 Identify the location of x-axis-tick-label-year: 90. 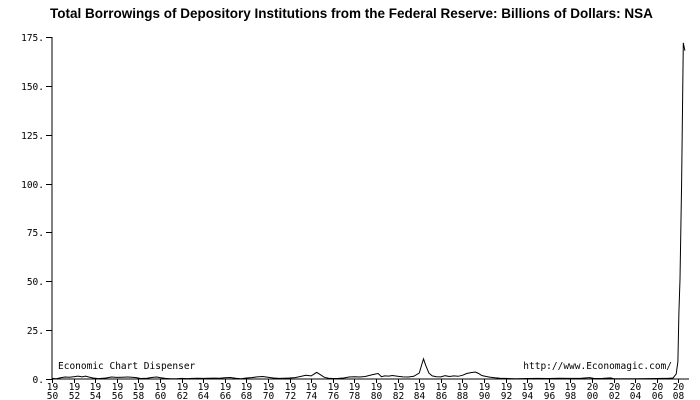
(485, 395).